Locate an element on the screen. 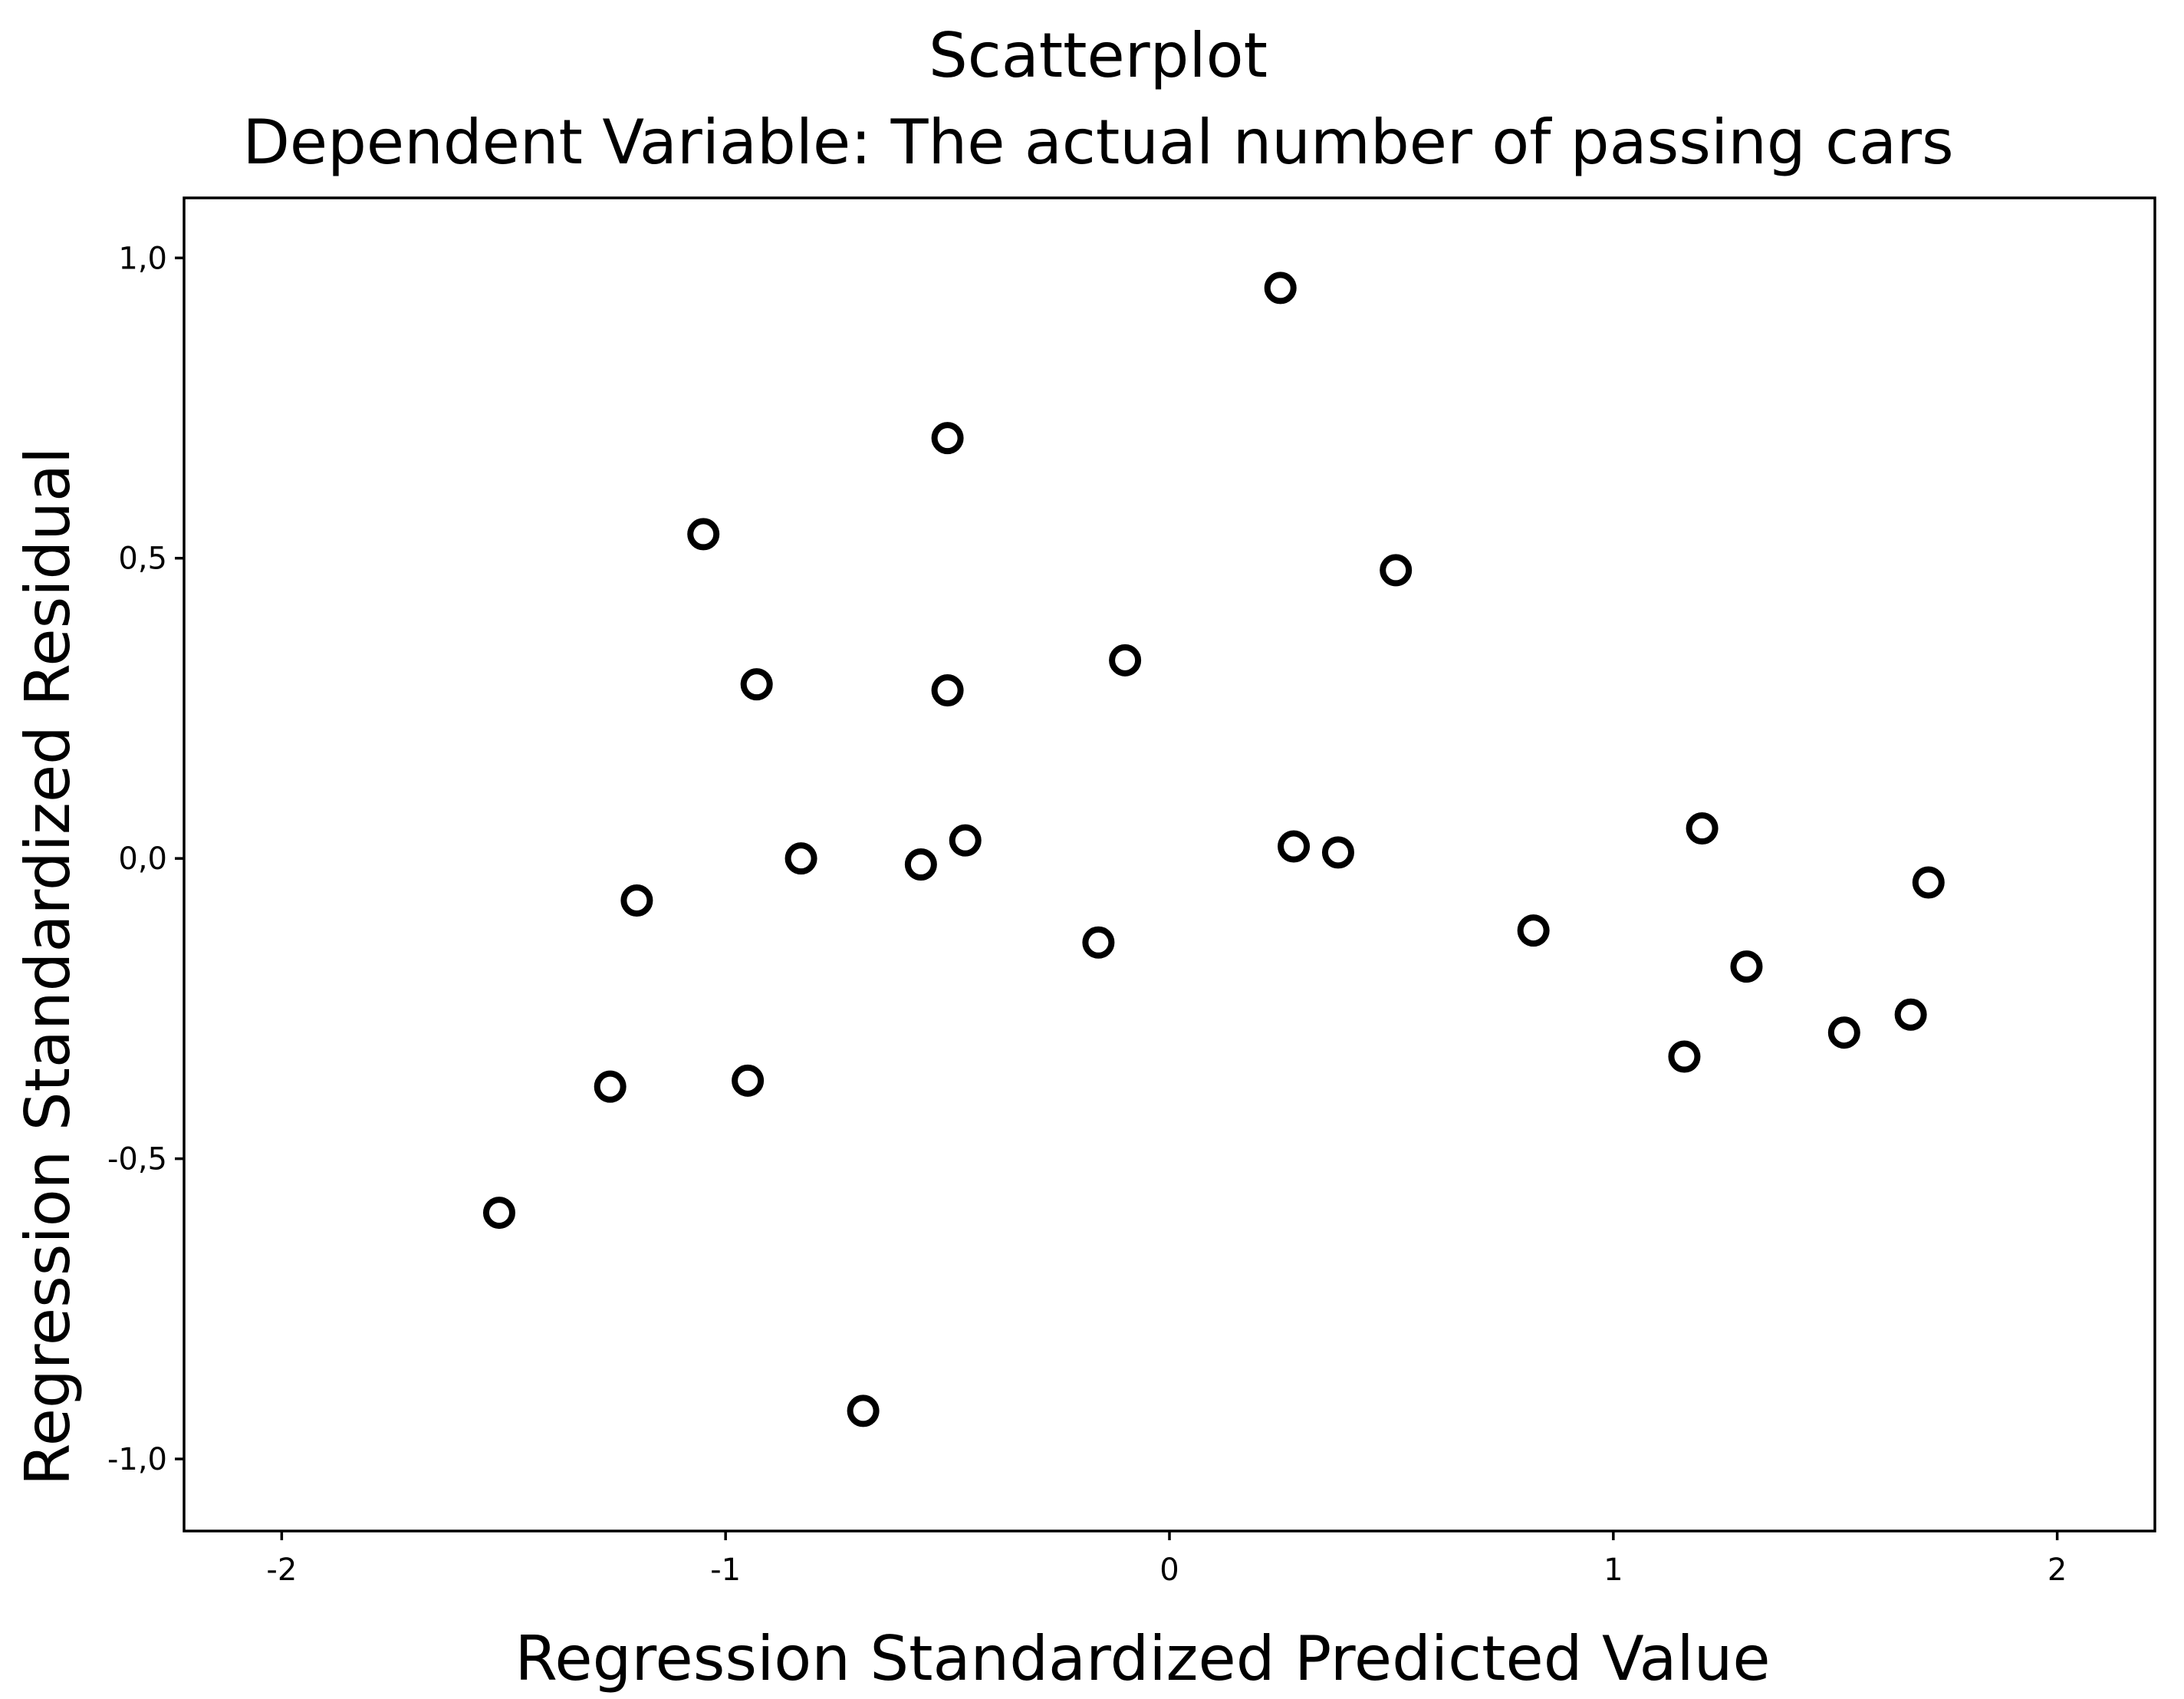 This screenshot has height=1699, width=2184. y-axis: 1,0 0,5 0,0 -0,5 -1,0 is located at coordinates (145, 859).